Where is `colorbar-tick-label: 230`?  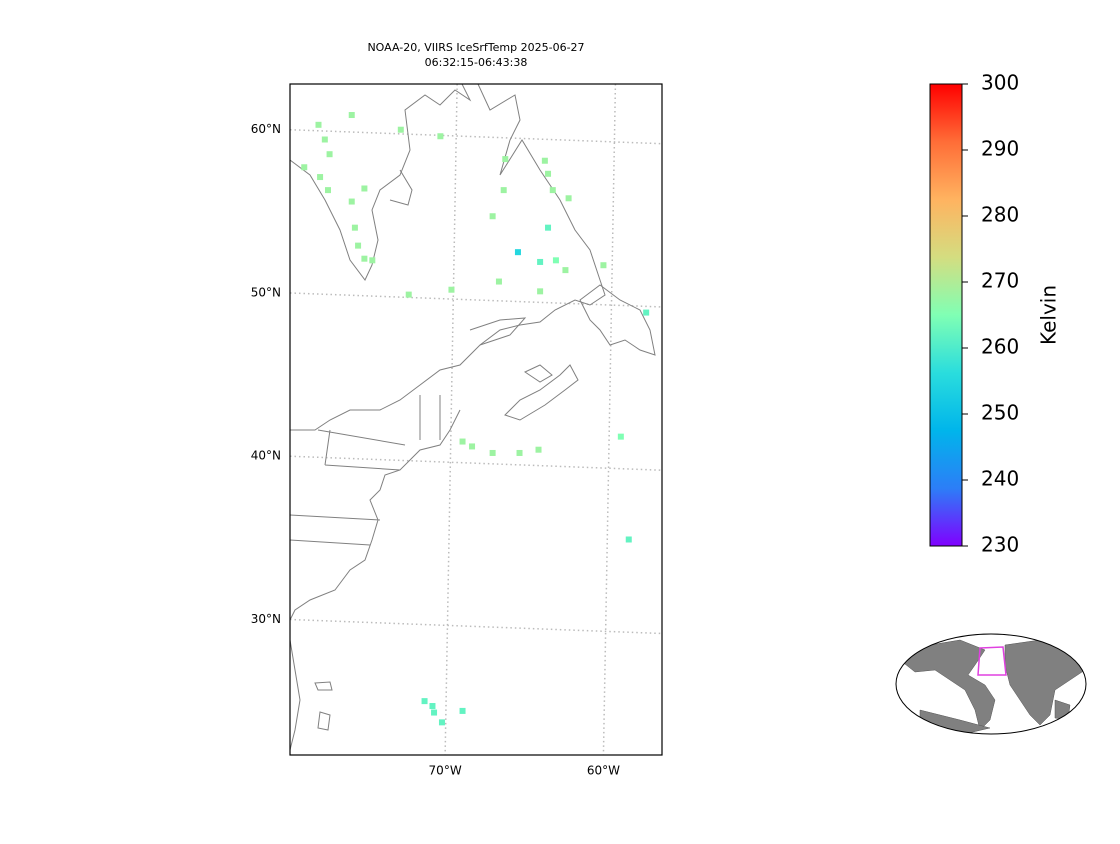 colorbar-tick-label: 230 is located at coordinates (1000, 545).